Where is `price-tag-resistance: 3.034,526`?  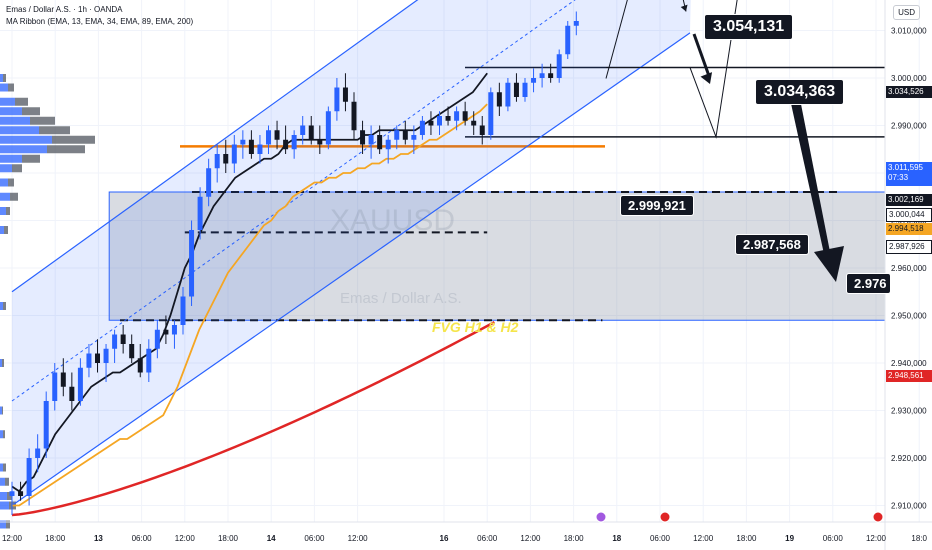
price-tag-resistance: 3.034,526 is located at coordinates (909, 92).